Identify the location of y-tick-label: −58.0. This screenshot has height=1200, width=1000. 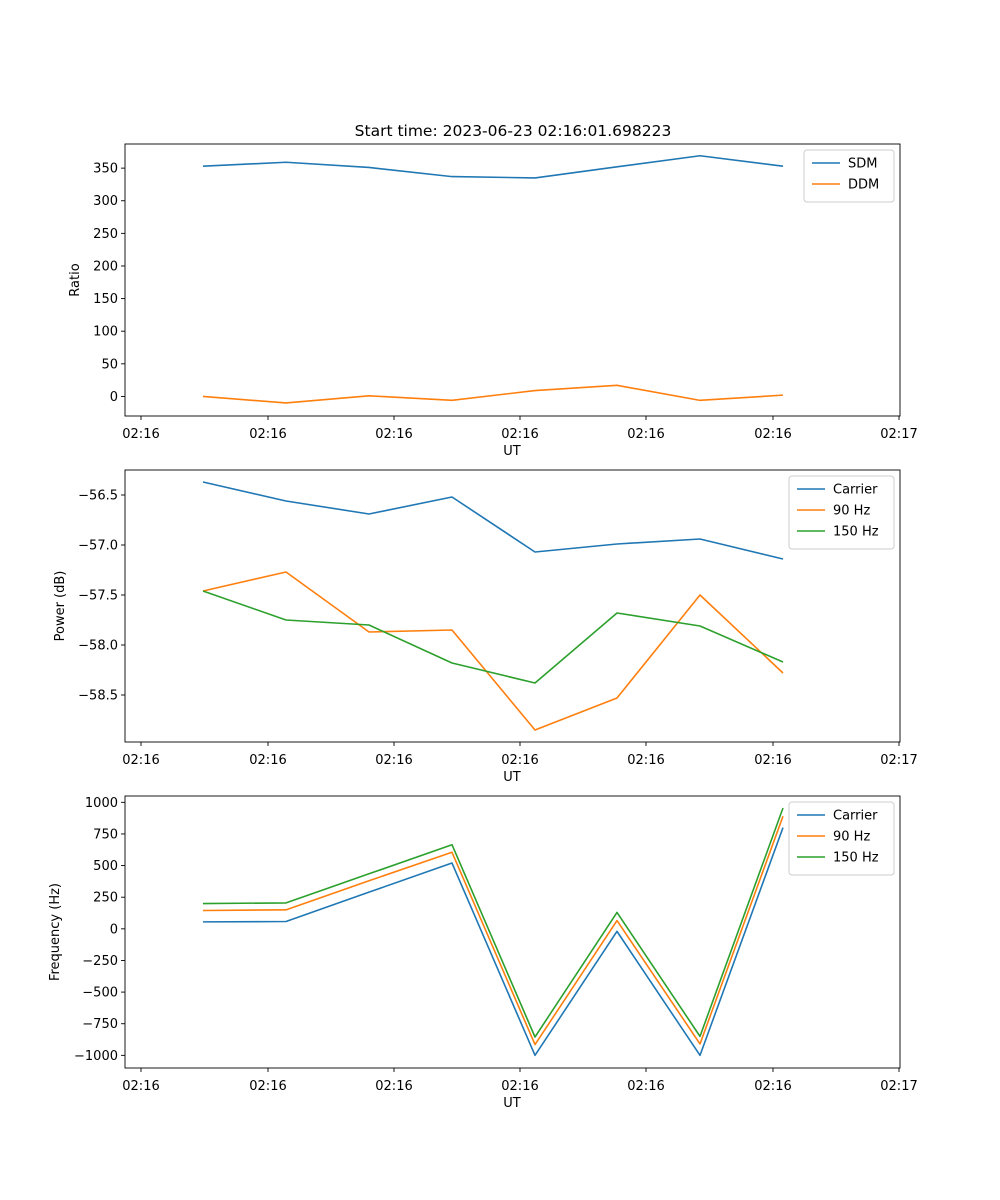
(98, 646).